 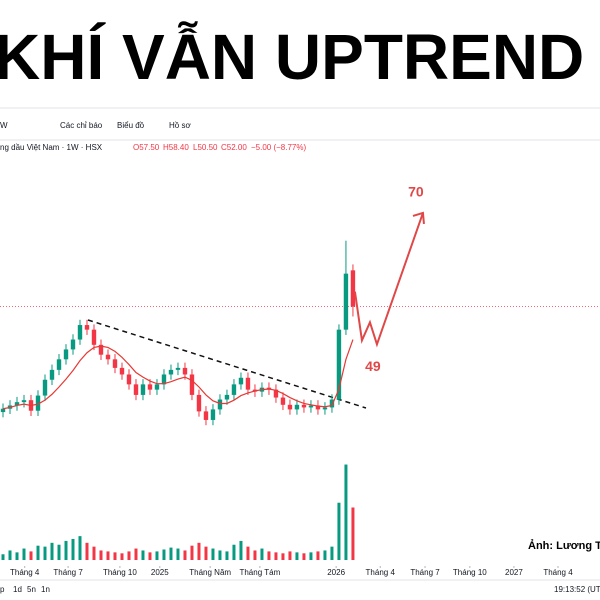 I want to click on trendline, so click(x=227, y=364).